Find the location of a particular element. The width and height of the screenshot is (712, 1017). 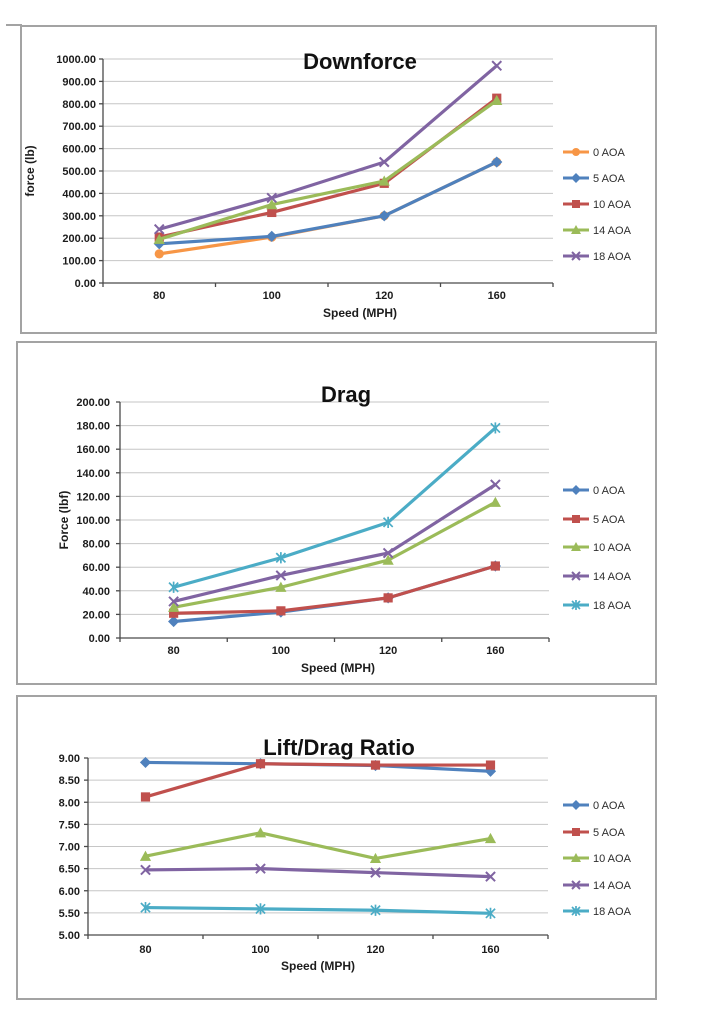

y-tick-label: 60.00 is located at coordinates (96, 568).